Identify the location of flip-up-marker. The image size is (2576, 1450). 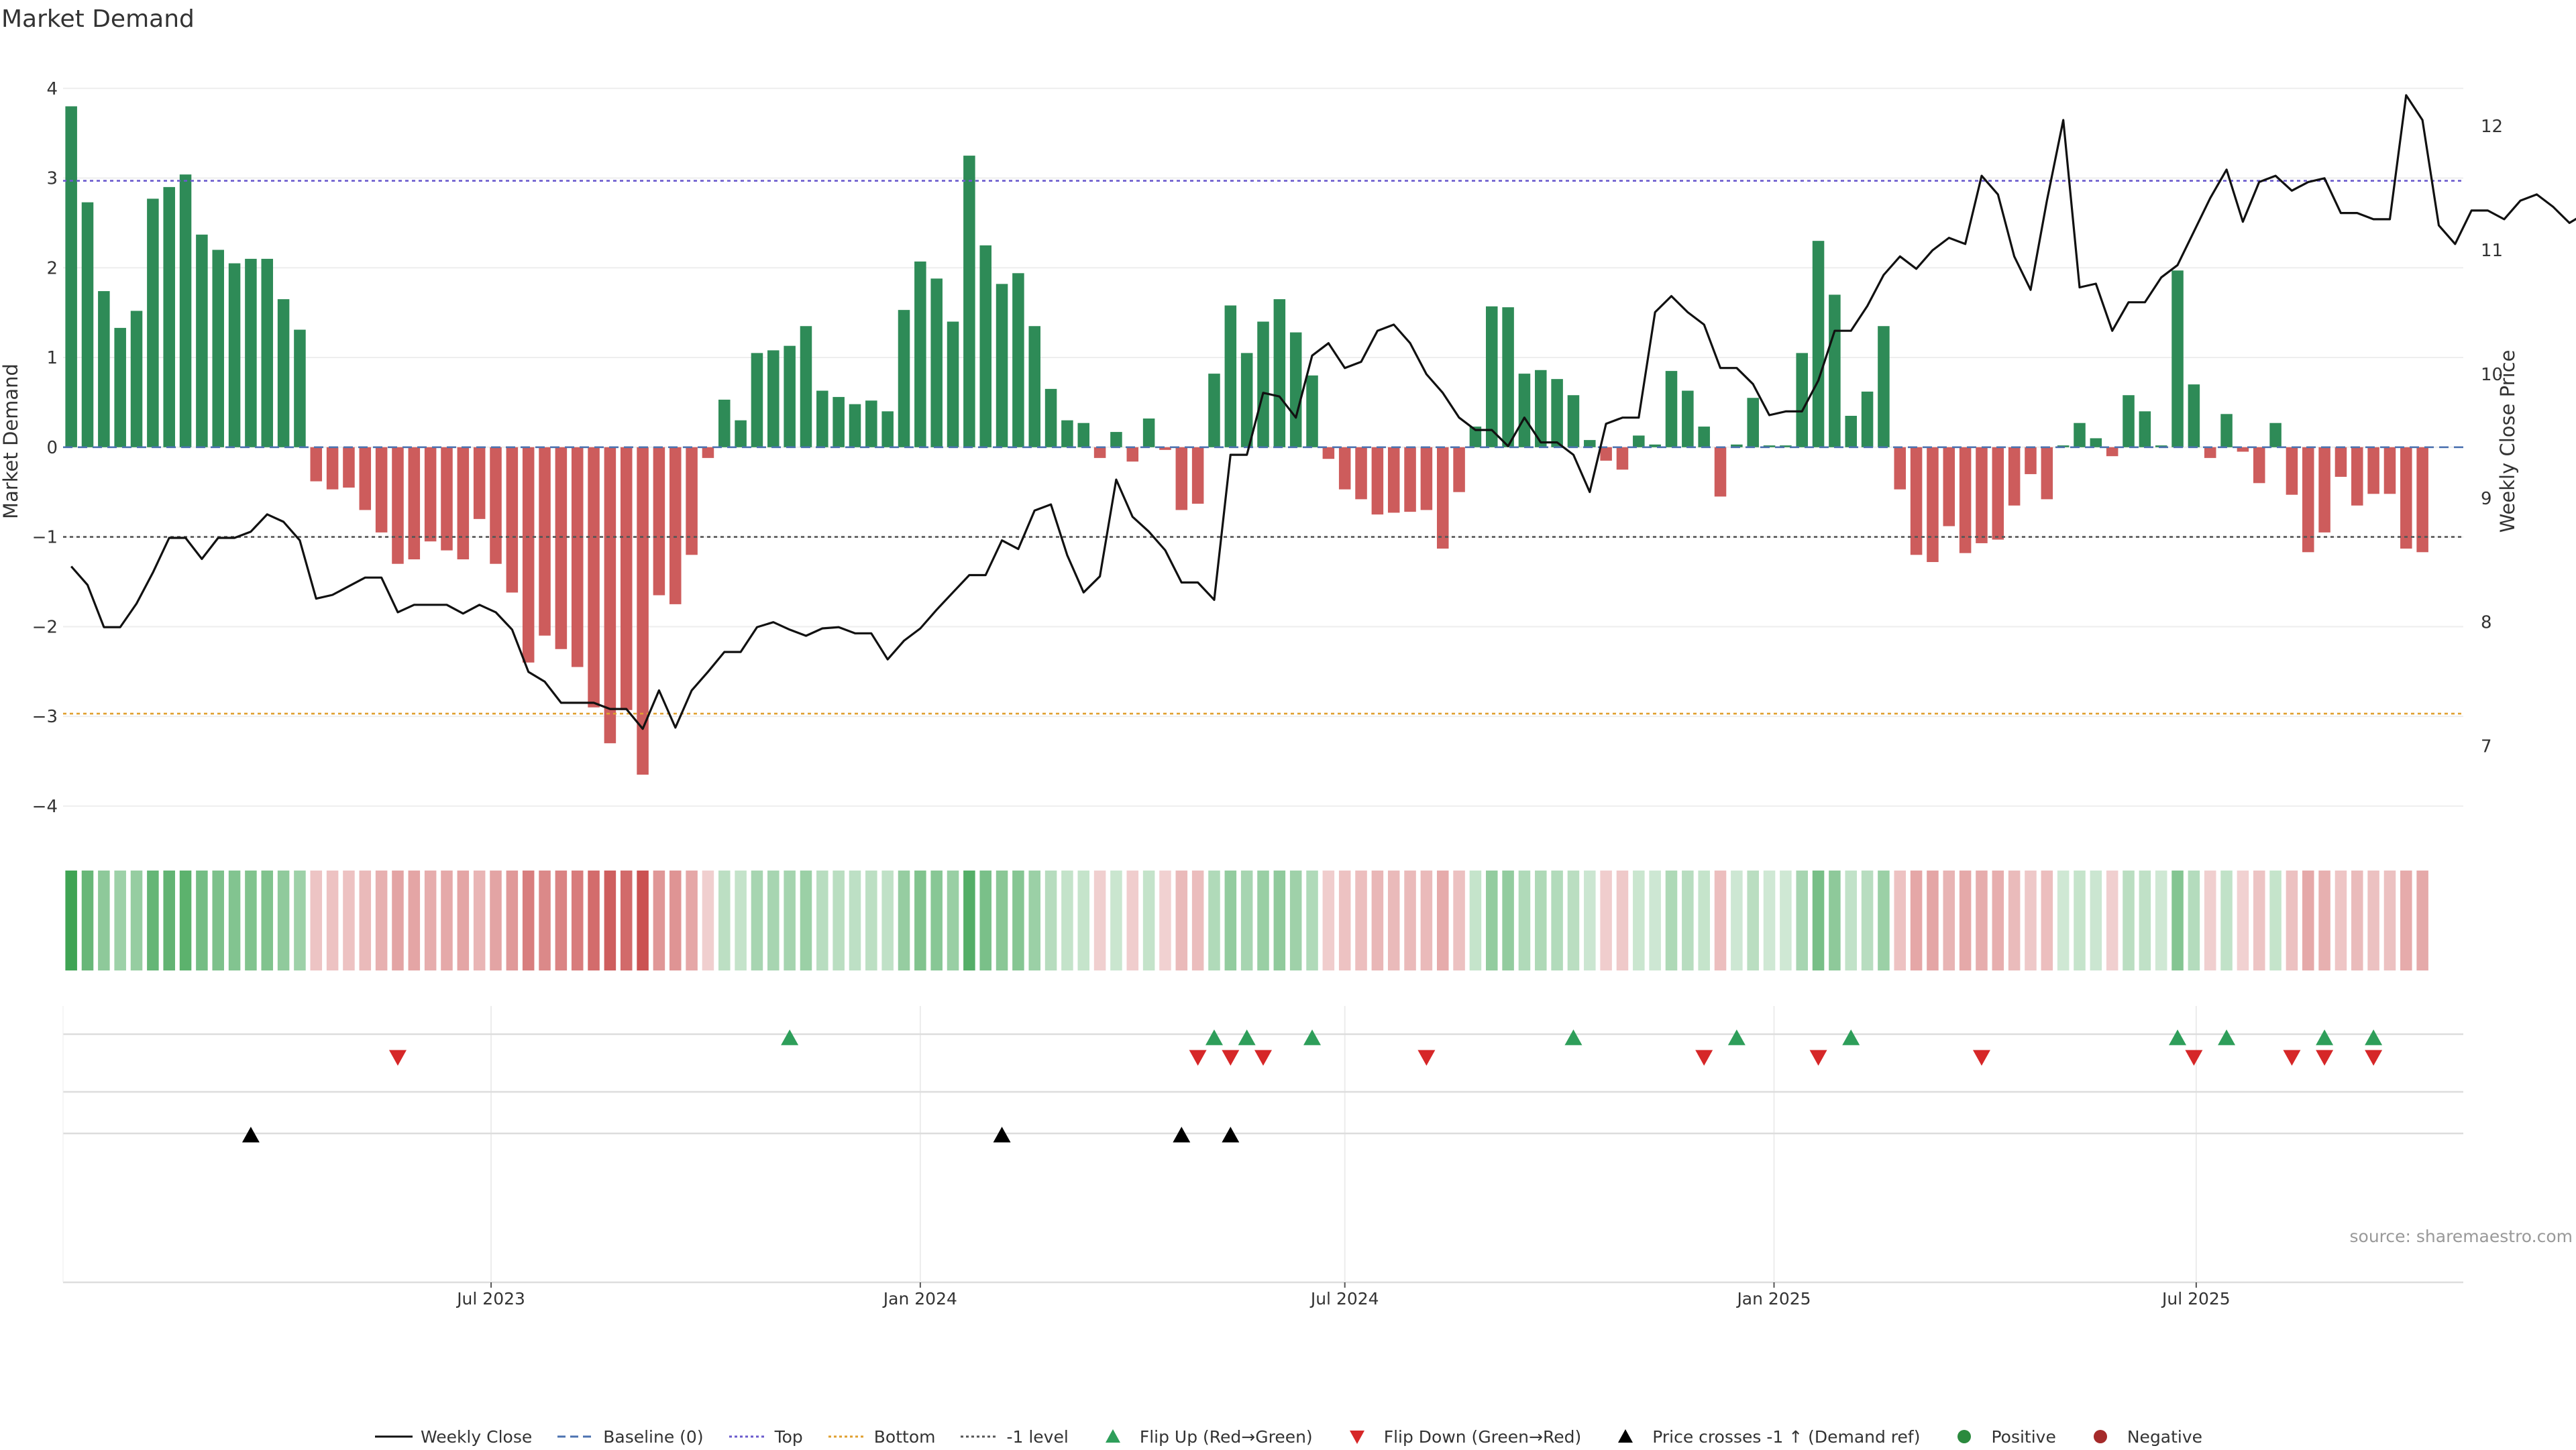
(2325, 1037).